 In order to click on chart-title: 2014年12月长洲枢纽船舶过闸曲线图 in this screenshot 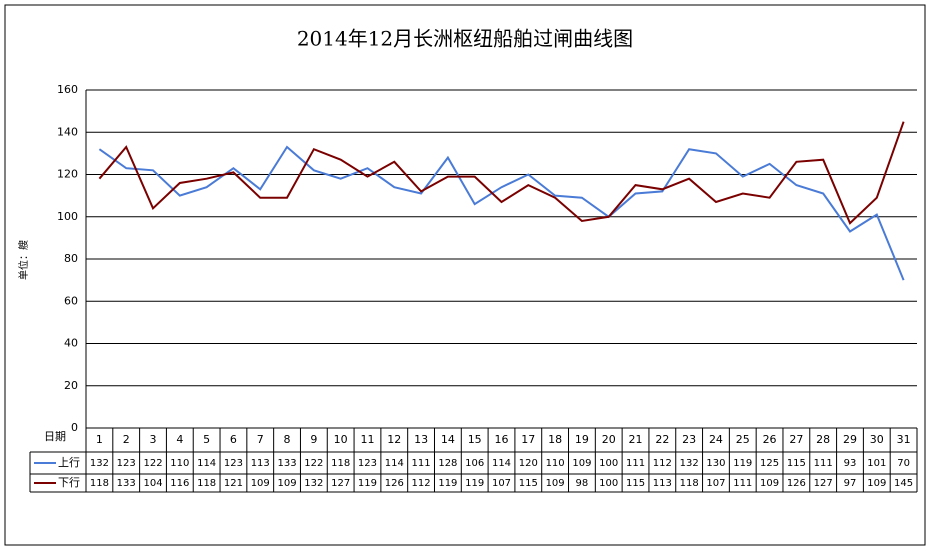, I will do `click(465, 39)`.